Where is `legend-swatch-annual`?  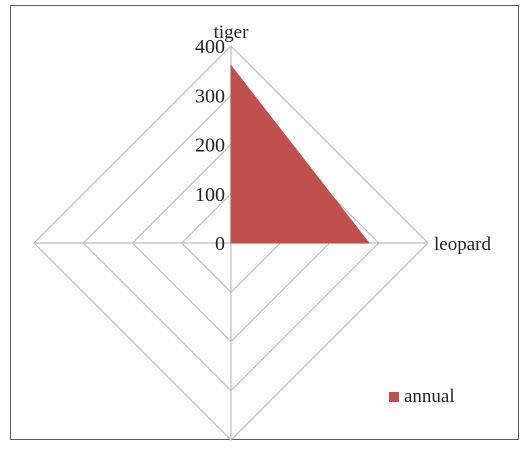 legend-swatch-annual is located at coordinates (394, 397).